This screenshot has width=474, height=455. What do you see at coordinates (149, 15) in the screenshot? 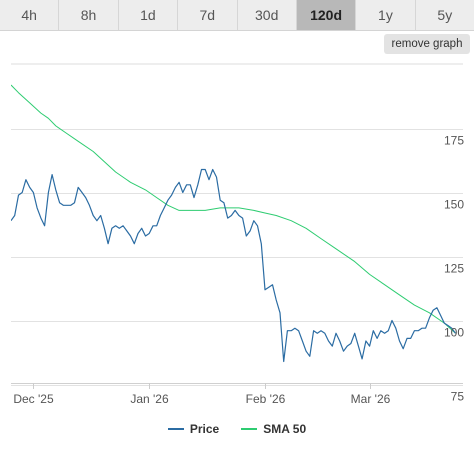
I see `range-tab-1d: 1d` at bounding box center [149, 15].